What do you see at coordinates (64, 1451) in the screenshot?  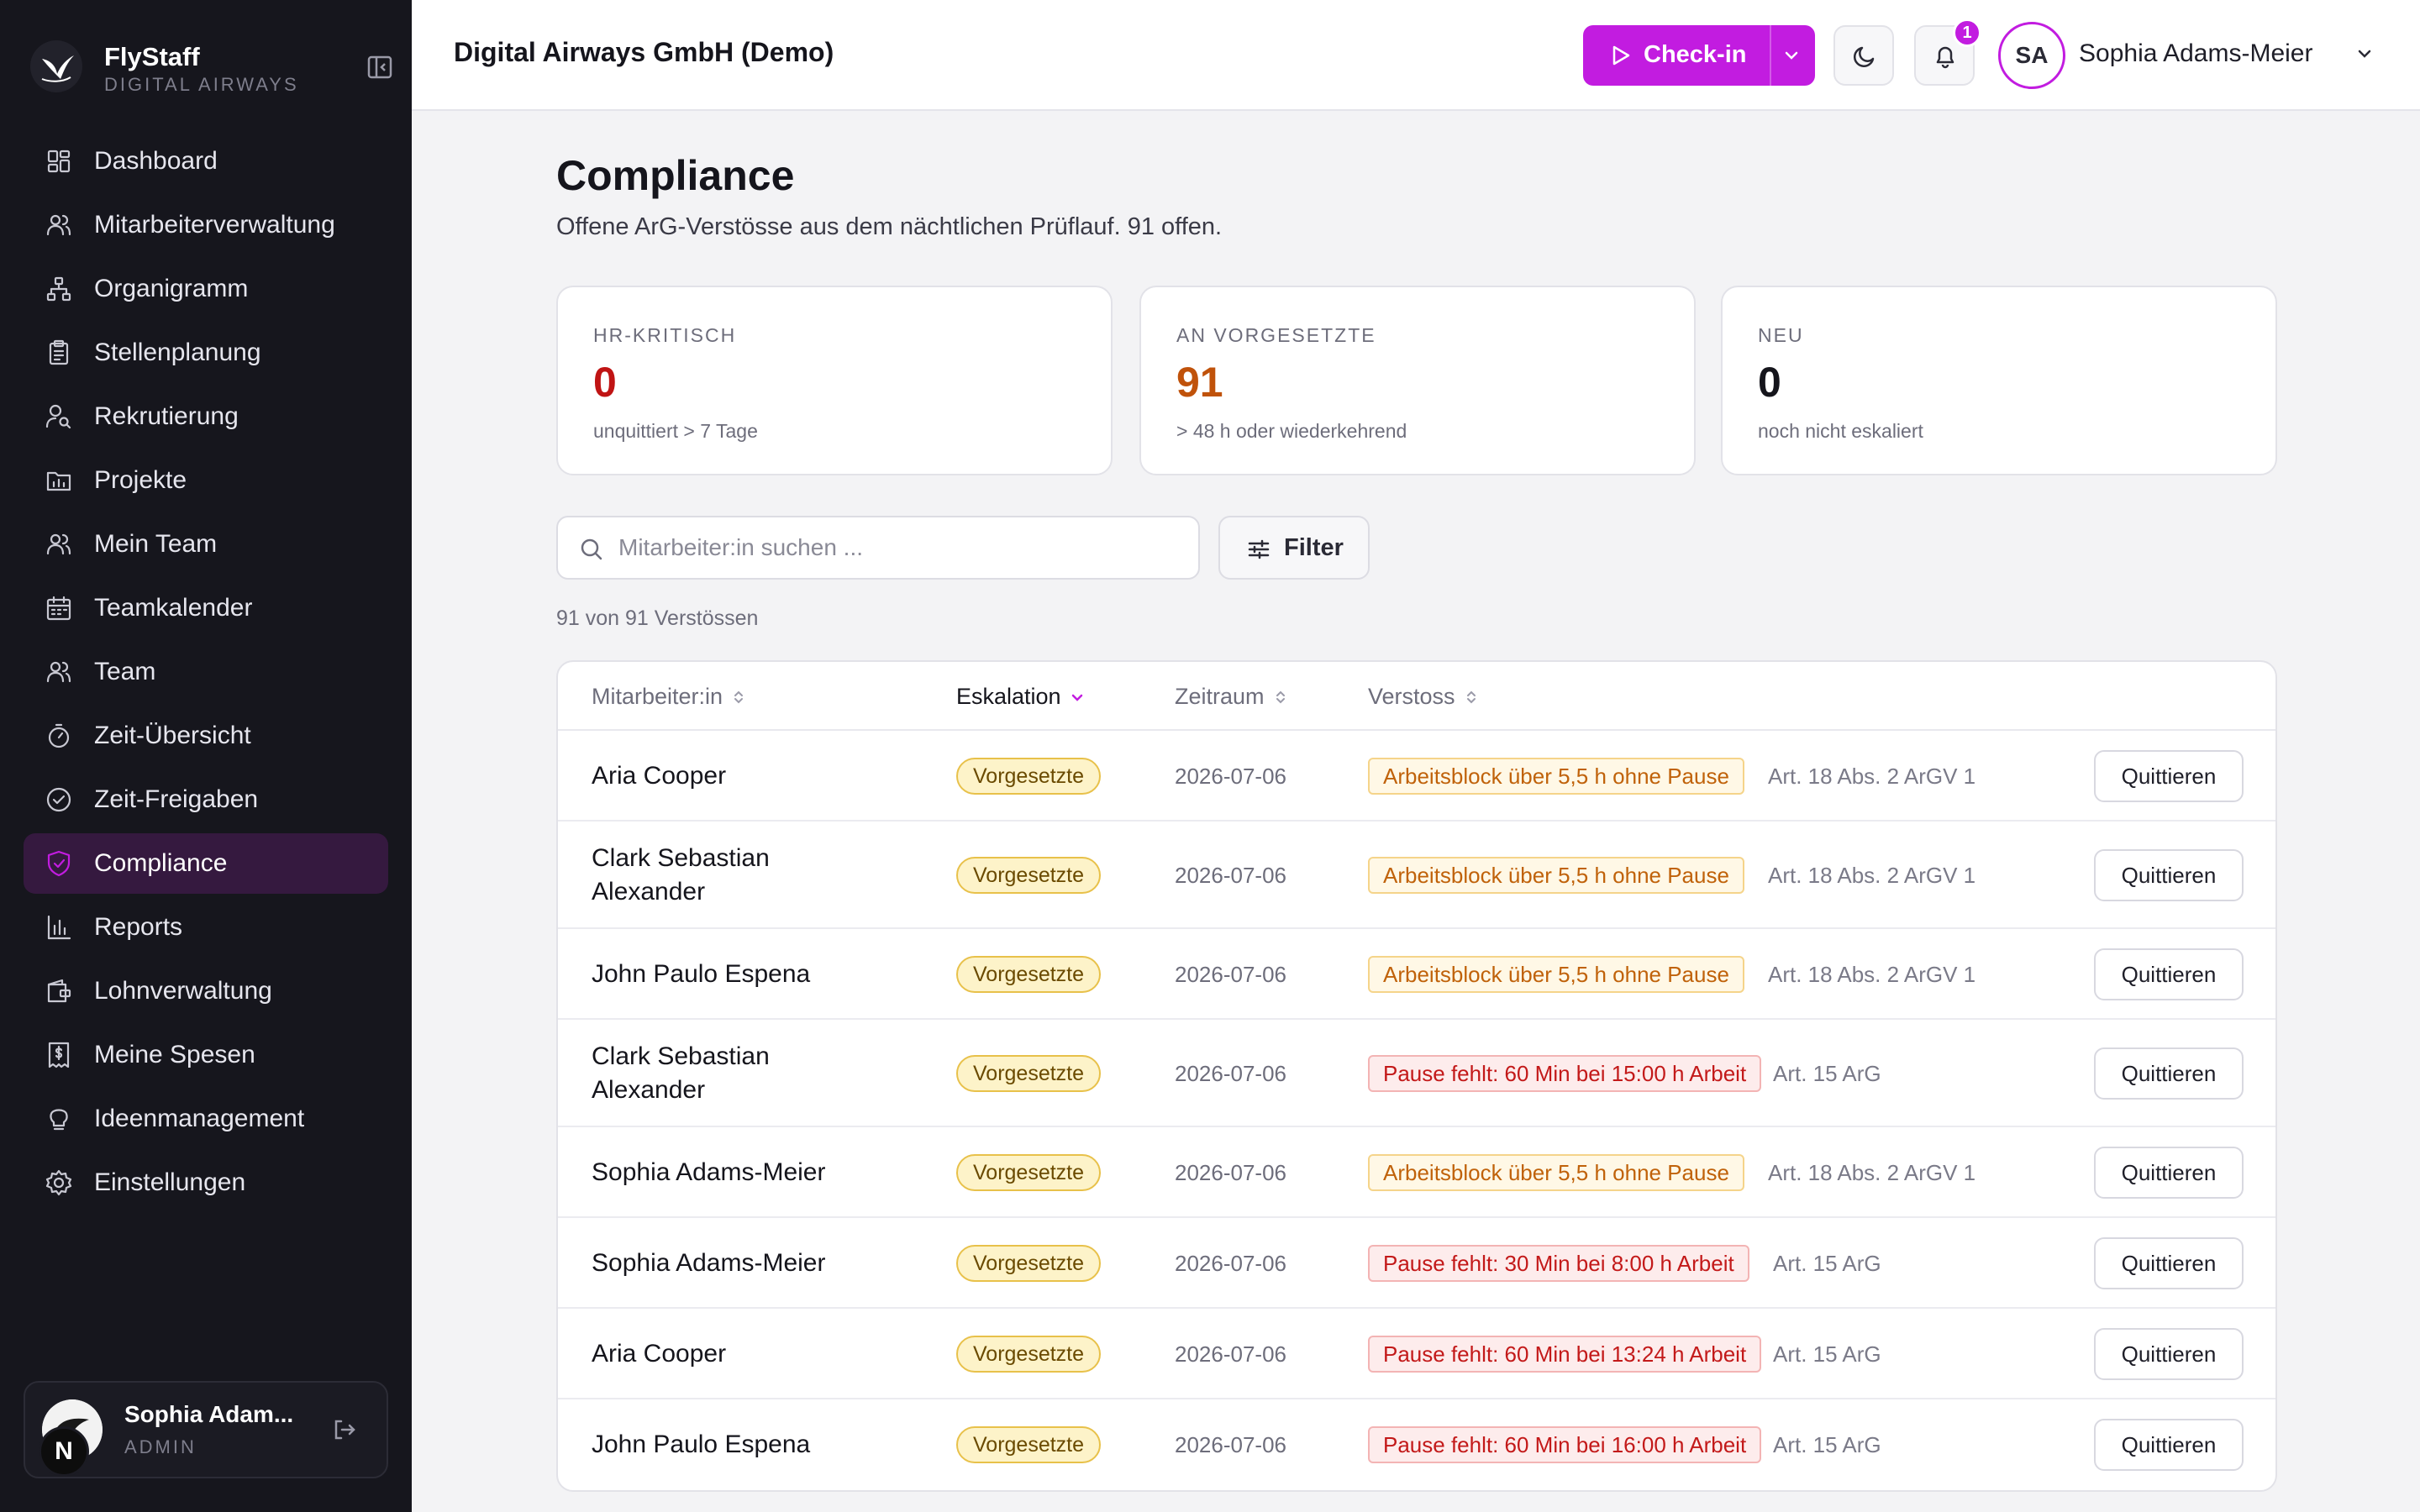 I see `user-initial-badge: N` at bounding box center [64, 1451].